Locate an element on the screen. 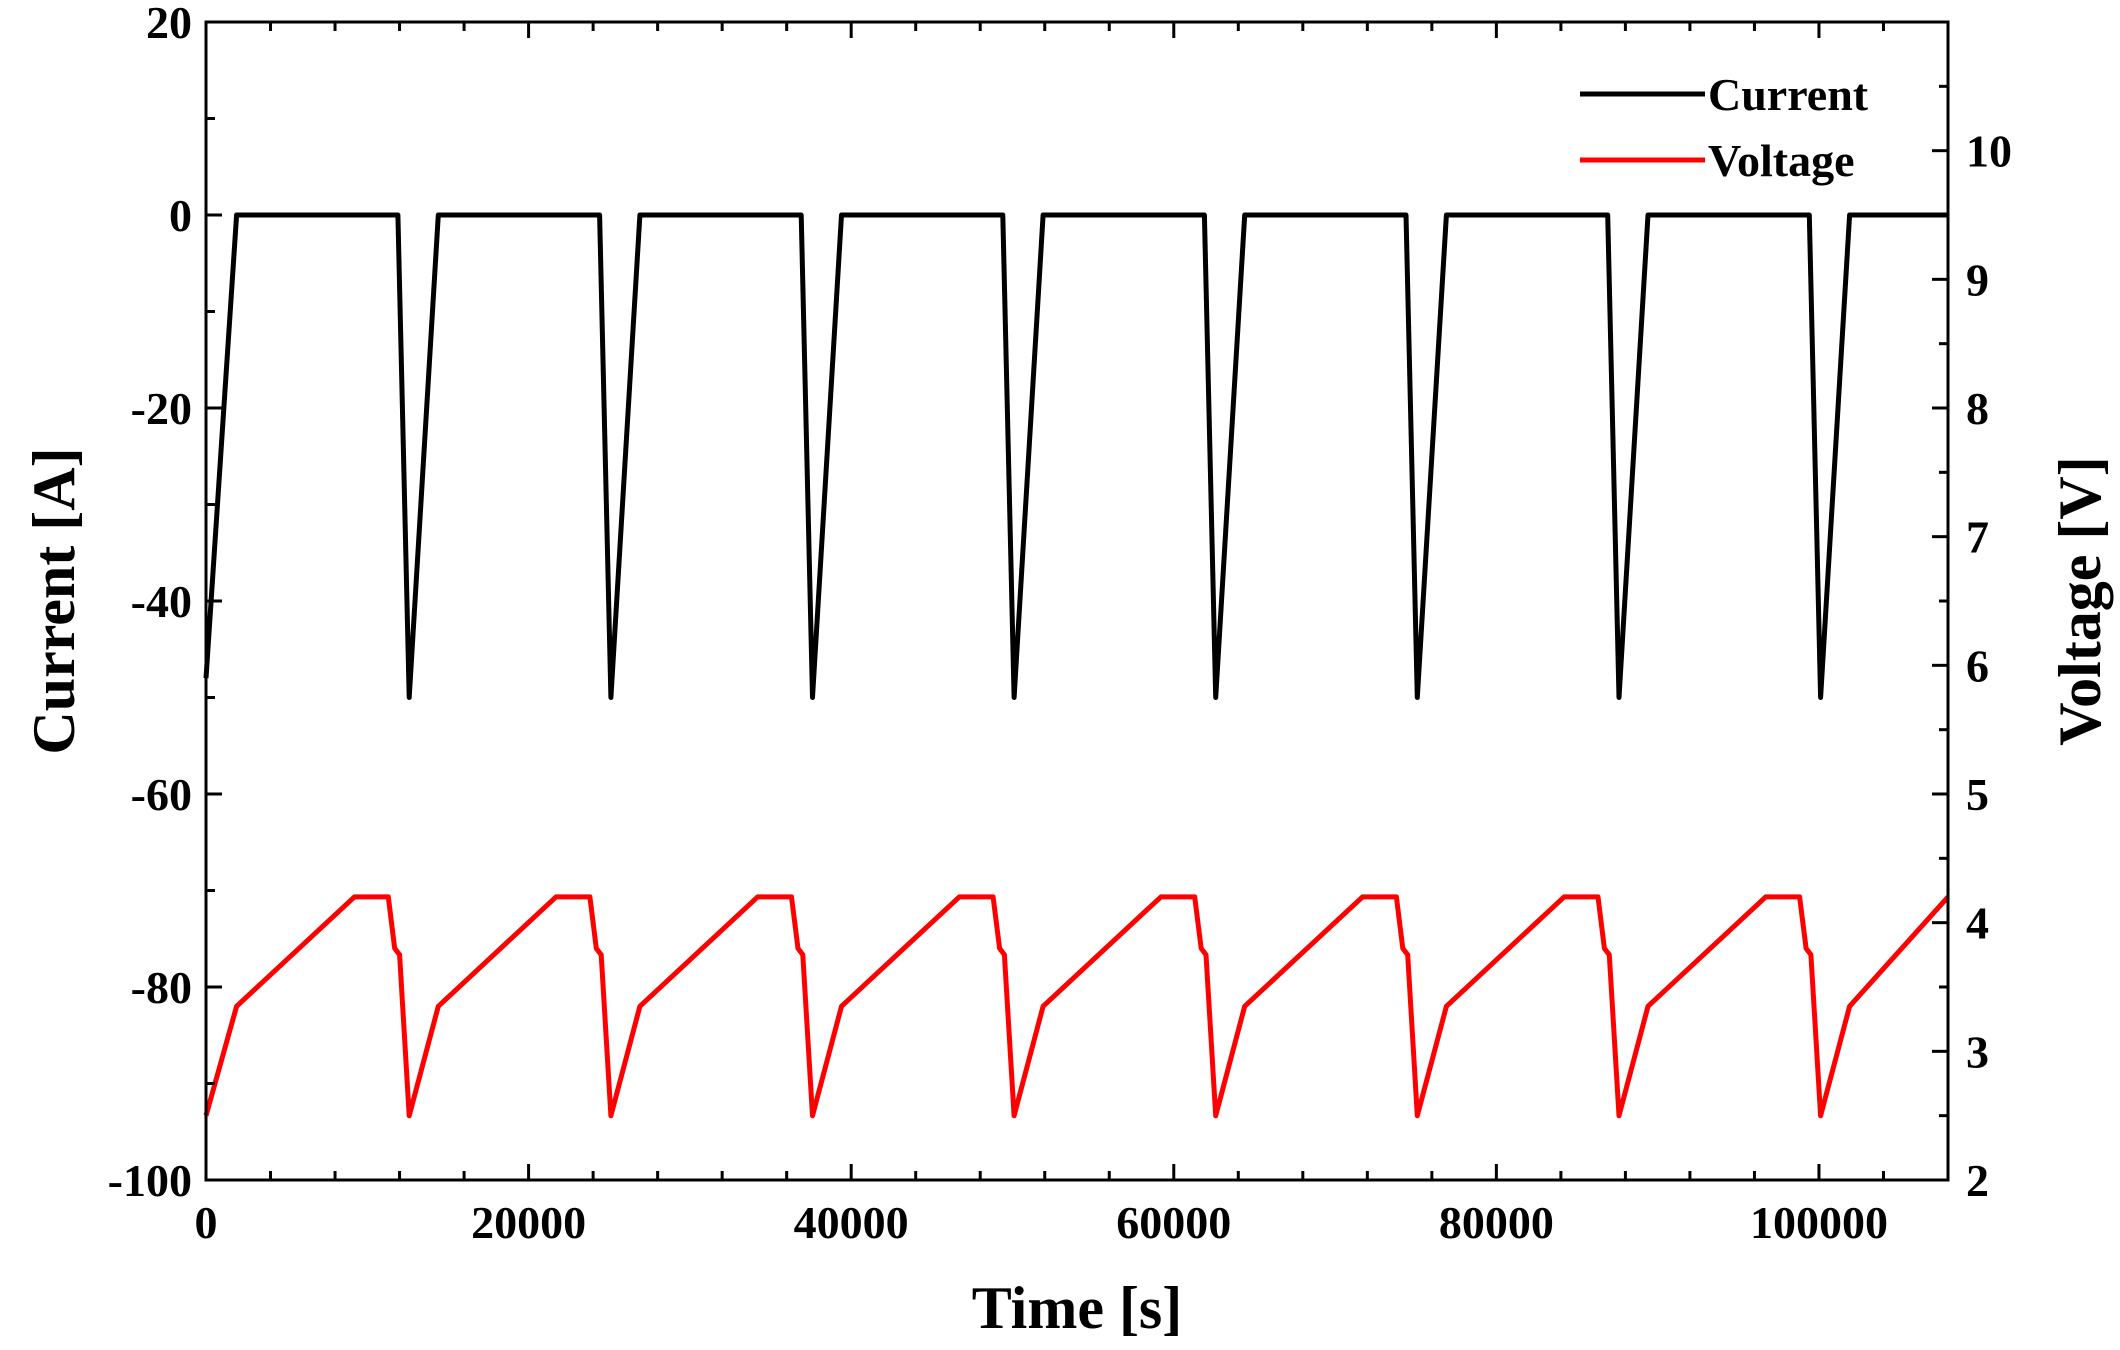 This screenshot has height=1350, width=2120. x-tick-label: 60000 is located at coordinates (1173, 1222).